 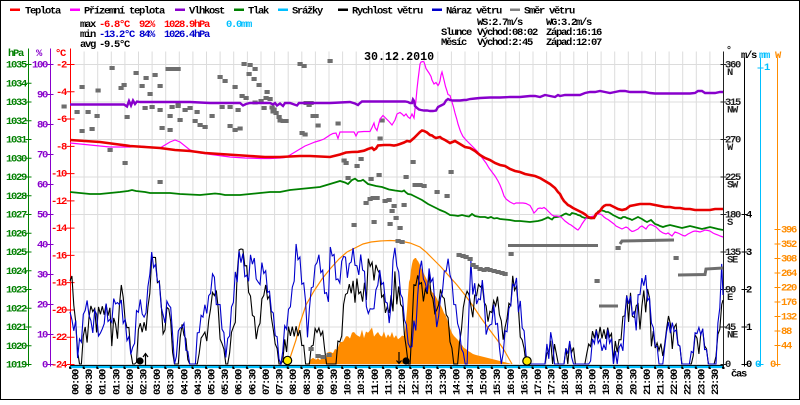 I want to click on svg-text: 225, so click(x=733, y=178).